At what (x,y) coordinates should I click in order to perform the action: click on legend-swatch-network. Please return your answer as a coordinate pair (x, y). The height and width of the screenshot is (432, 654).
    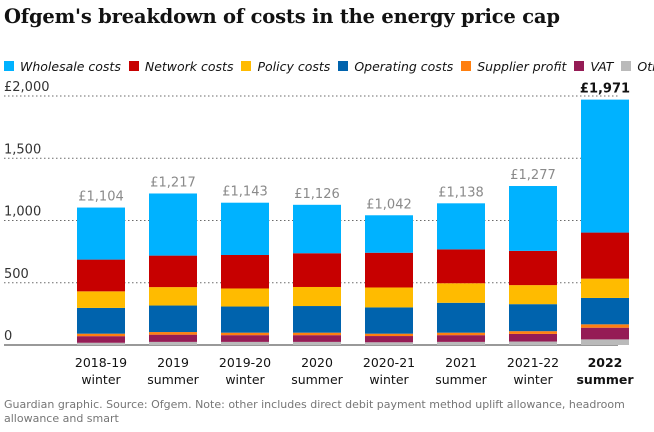
    Looking at the image, I should click on (133, 66).